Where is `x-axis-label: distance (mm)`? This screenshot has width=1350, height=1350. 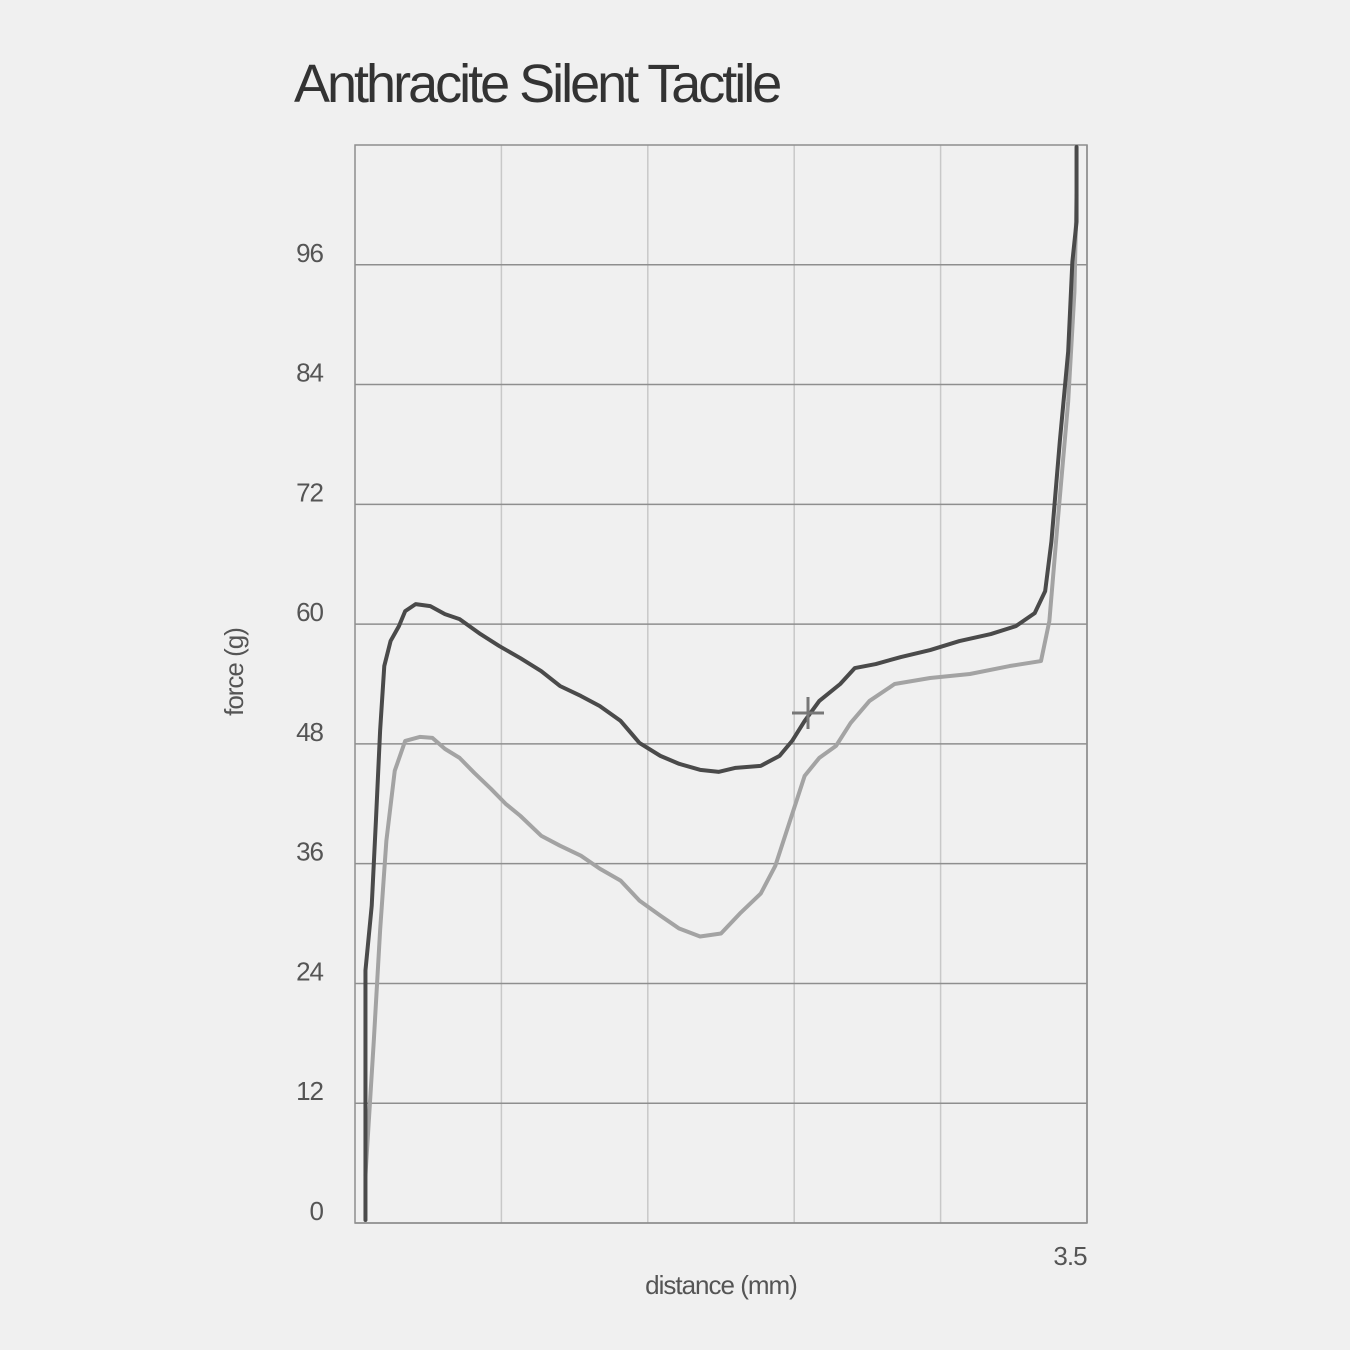
x-axis-label: distance (mm) is located at coordinates (721, 1285).